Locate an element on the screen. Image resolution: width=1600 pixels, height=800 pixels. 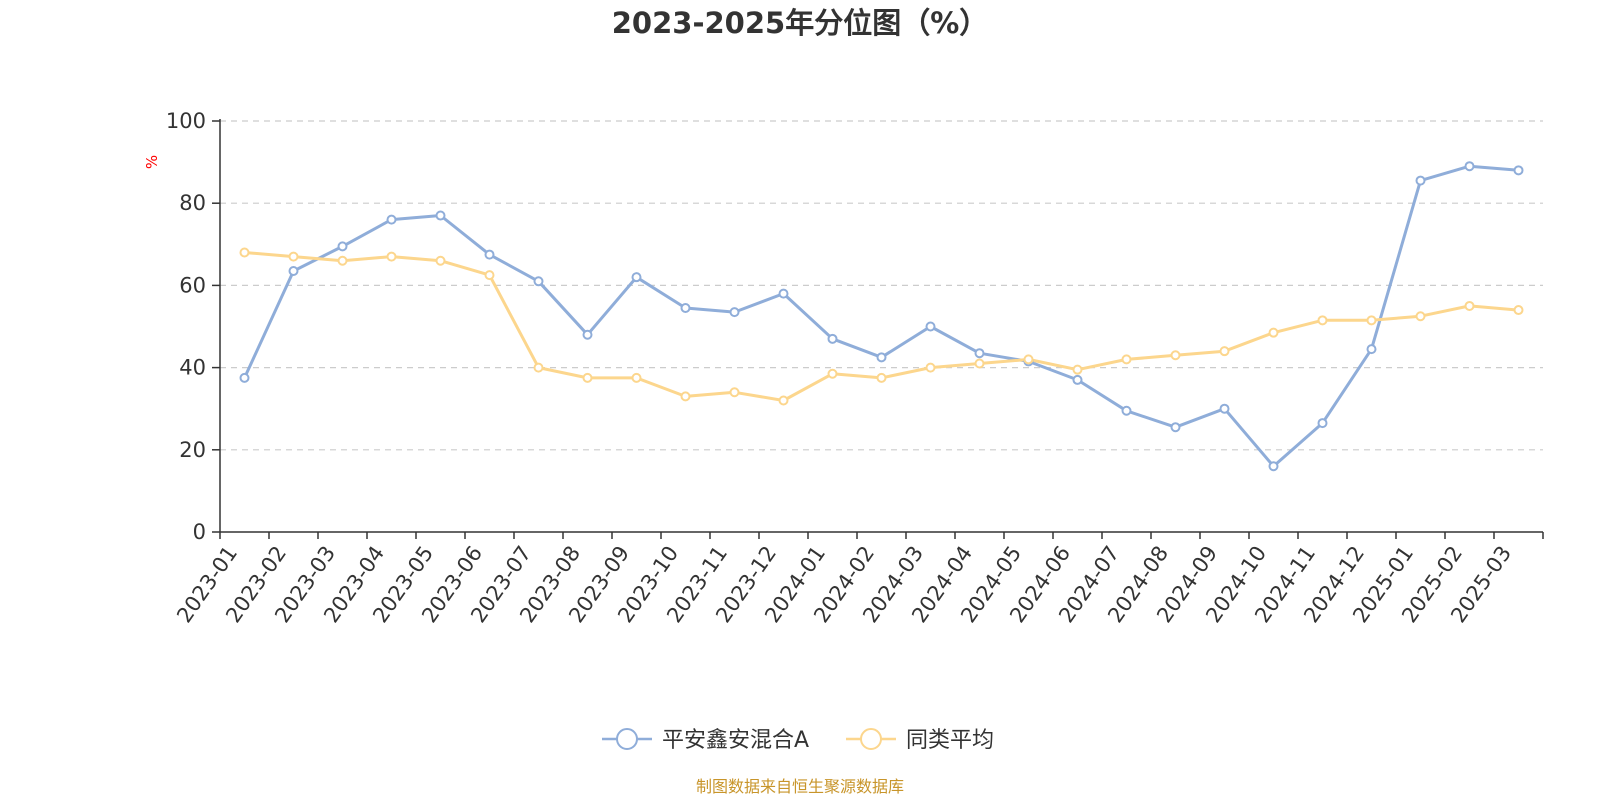
legend-item-series-2: 同类平均 is located at coordinates (920, 740).